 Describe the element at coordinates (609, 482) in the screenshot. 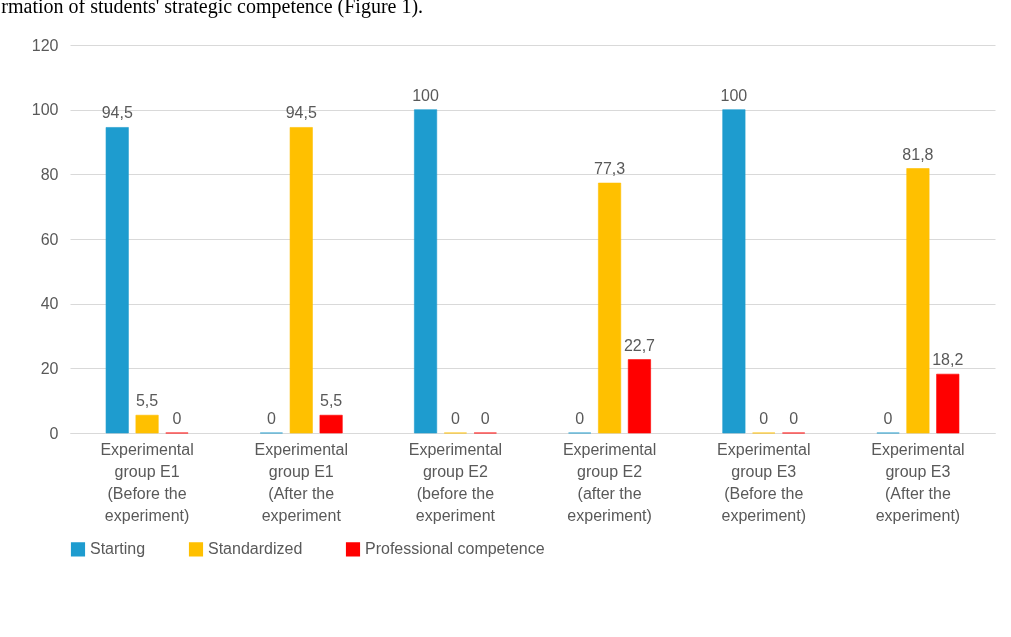

I see `x-tick-label: Experimental group E2 (after the experiment)` at that location.